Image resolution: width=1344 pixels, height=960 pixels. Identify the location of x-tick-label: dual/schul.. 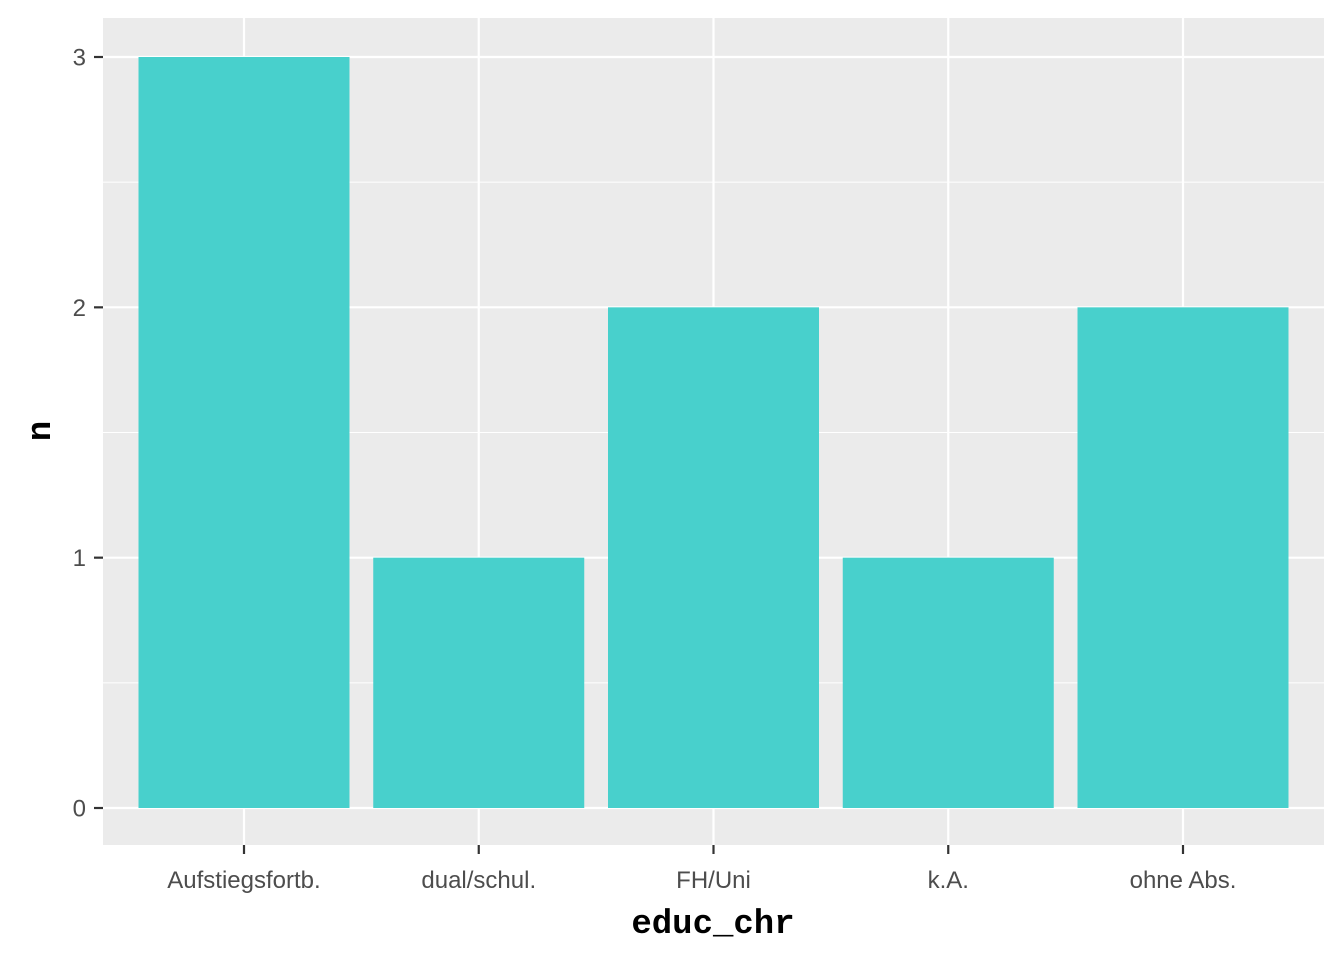
(478, 880).